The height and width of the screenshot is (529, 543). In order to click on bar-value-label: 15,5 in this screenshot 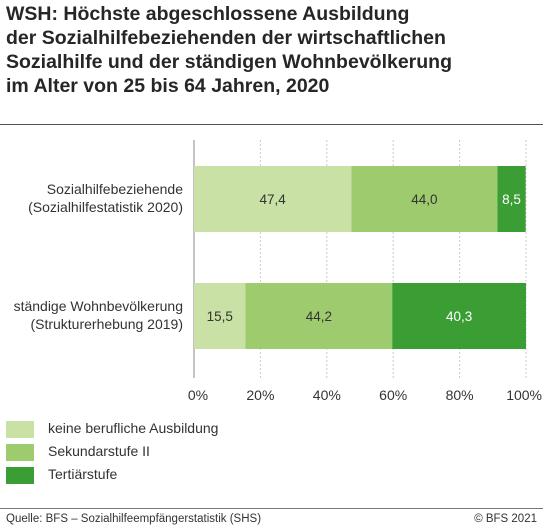, I will do `click(220, 316)`.